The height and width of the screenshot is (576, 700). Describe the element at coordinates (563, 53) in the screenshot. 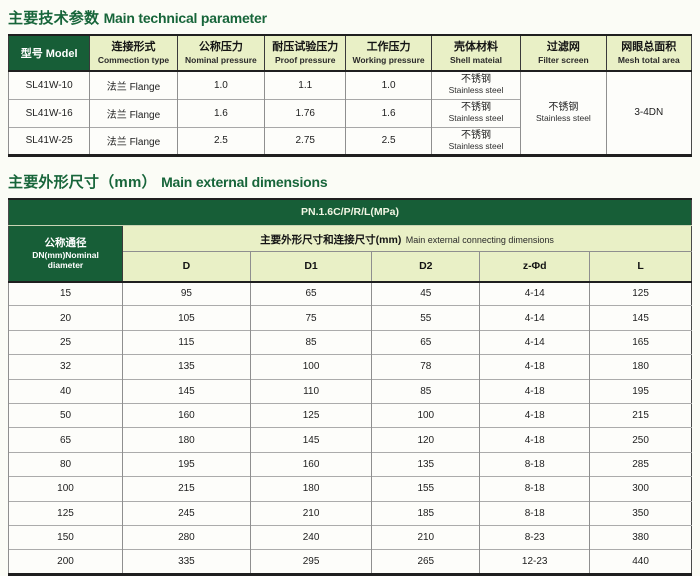

I see `col-header-filter-screen: 过滤网 Filter screen` at that location.